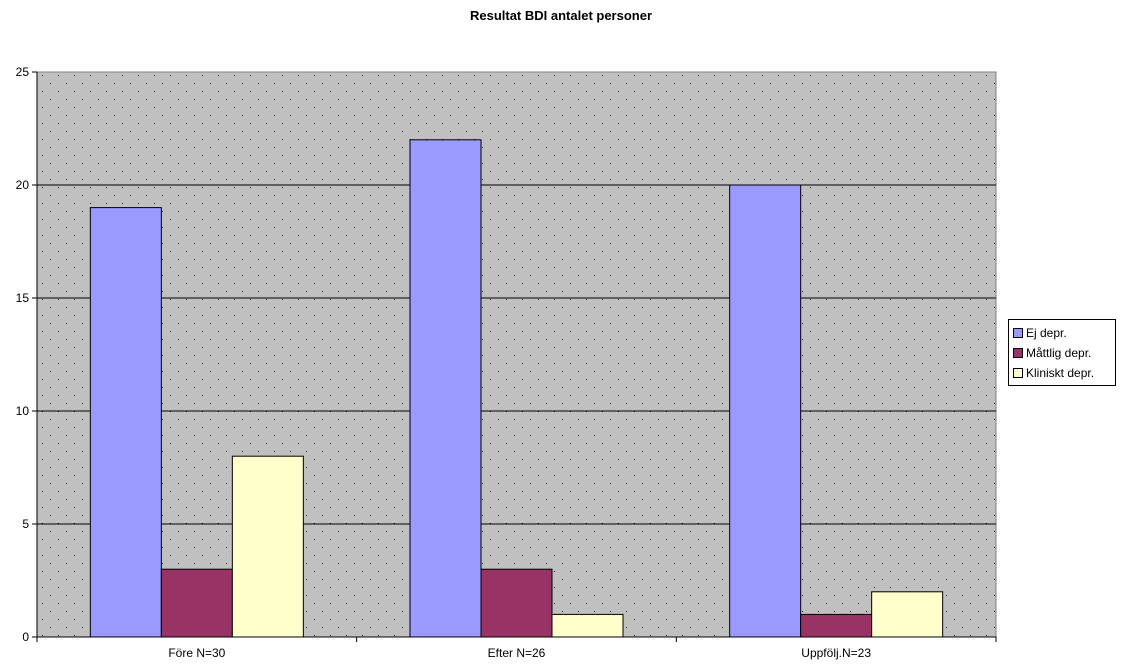 This screenshot has width=1122, height=670. Describe the element at coordinates (23, 185) in the screenshot. I see `y-tick-label: 20` at that location.